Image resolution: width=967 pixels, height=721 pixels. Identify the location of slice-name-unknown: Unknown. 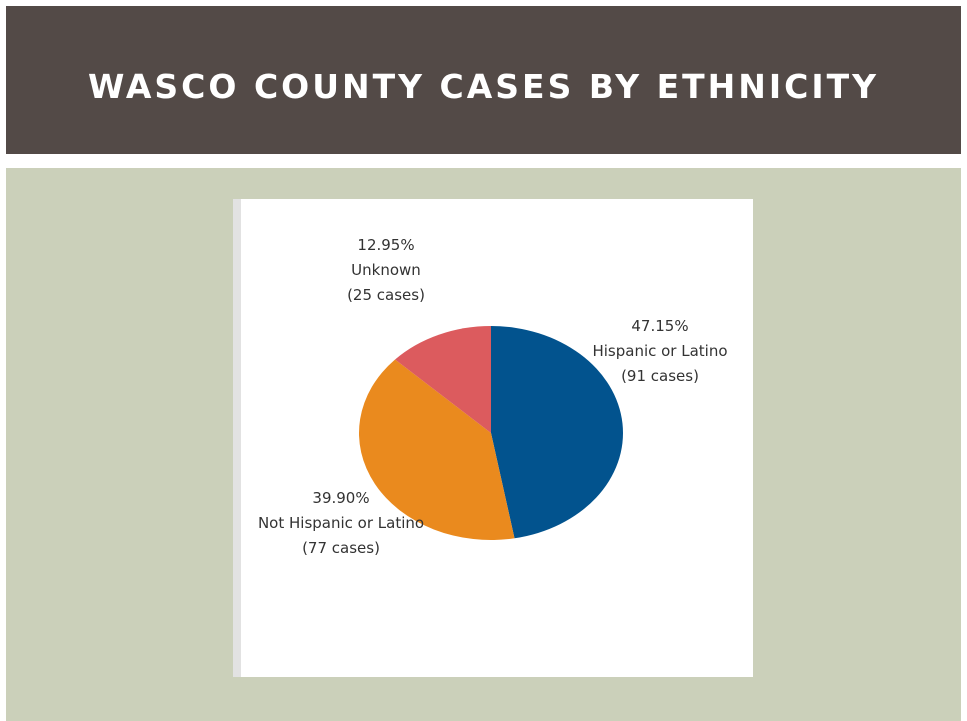
(386, 270).